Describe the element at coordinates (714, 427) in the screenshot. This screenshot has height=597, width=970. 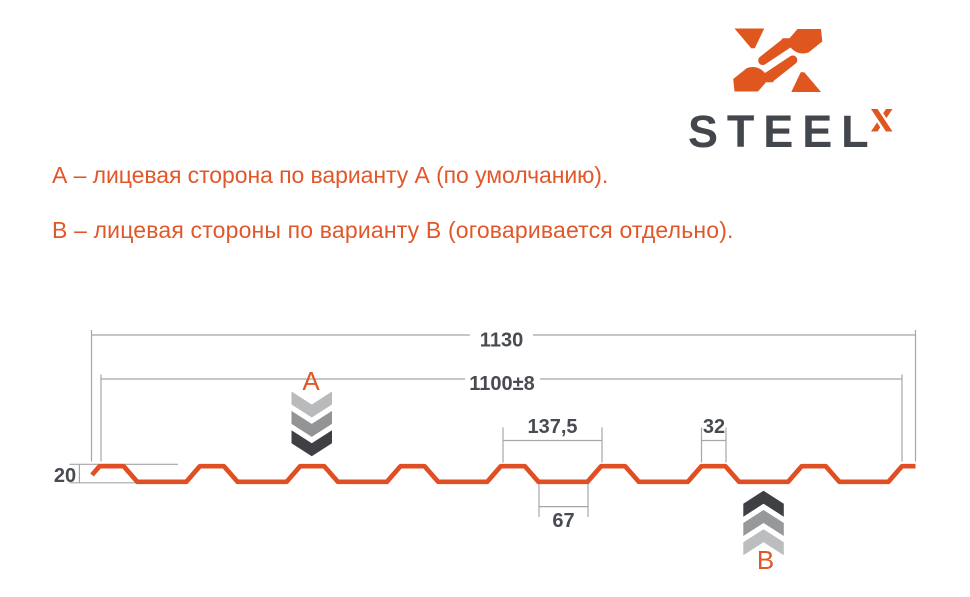
I see `svg-text: 32` at that location.